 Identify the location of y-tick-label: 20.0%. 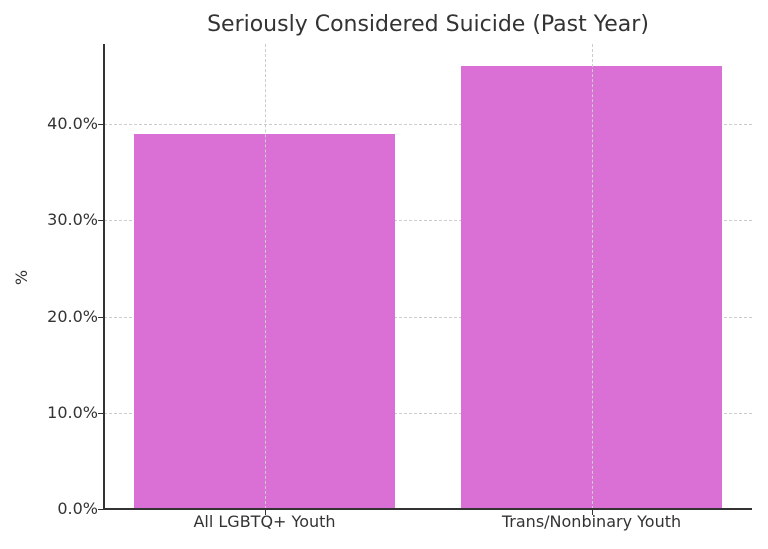
(72, 316).